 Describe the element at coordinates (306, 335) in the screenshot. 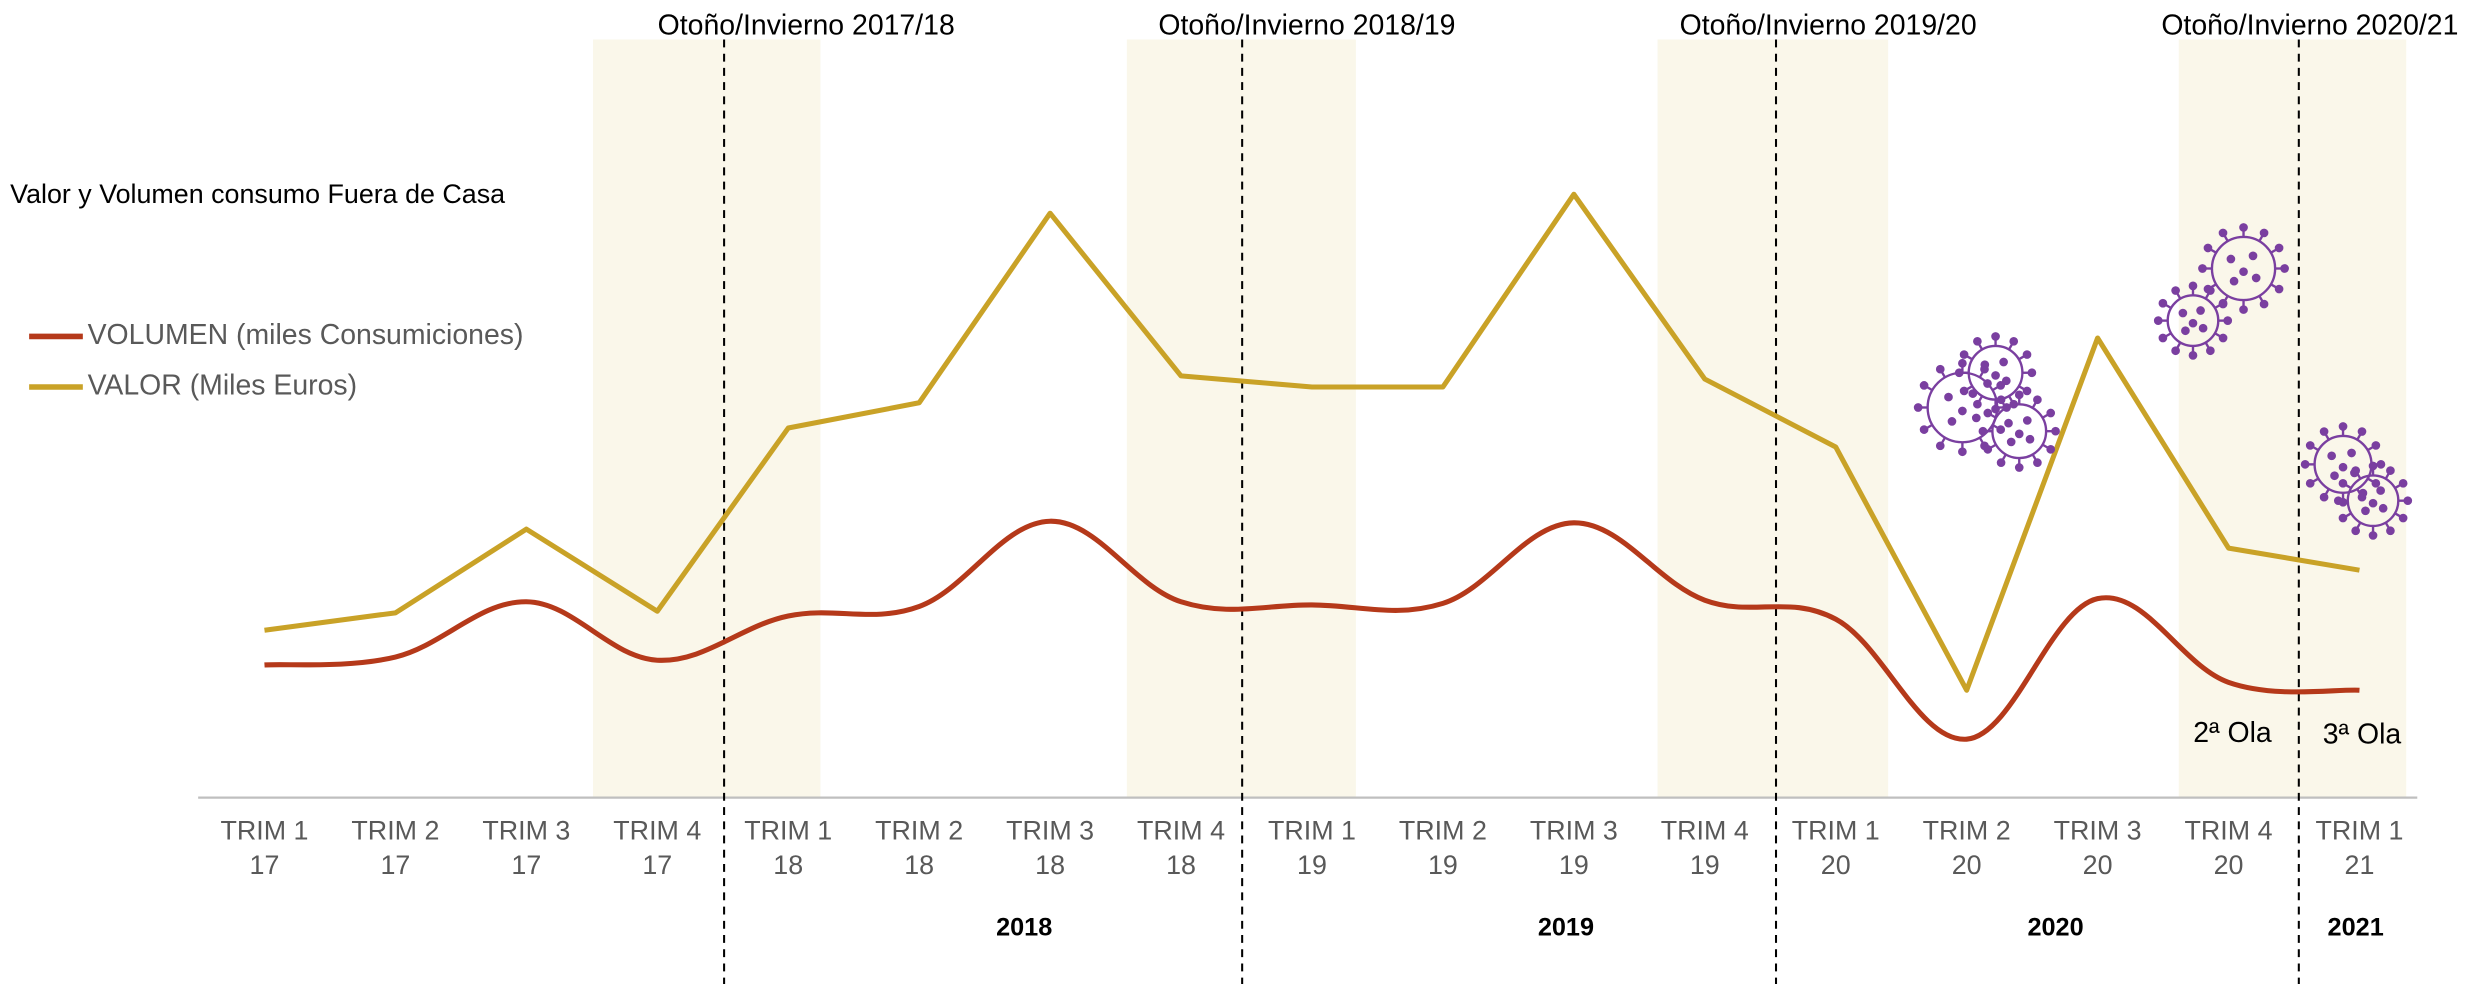

I see `legend-label: VOLUMEN (miles Consumiciones)` at that location.